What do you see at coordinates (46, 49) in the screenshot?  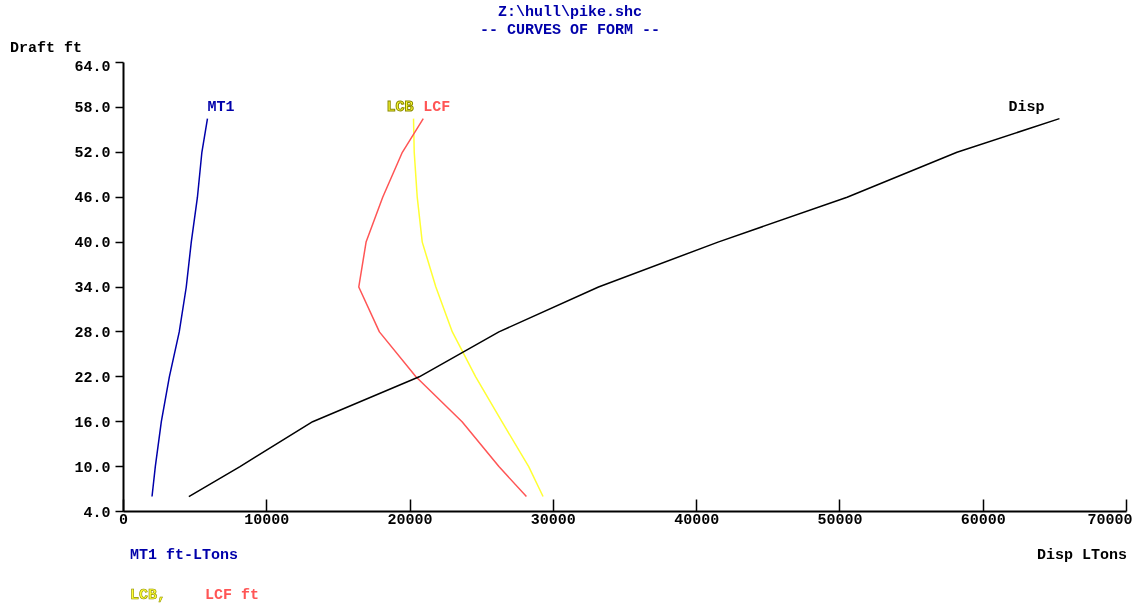 I see `y-axis-title: Draft ft` at bounding box center [46, 49].